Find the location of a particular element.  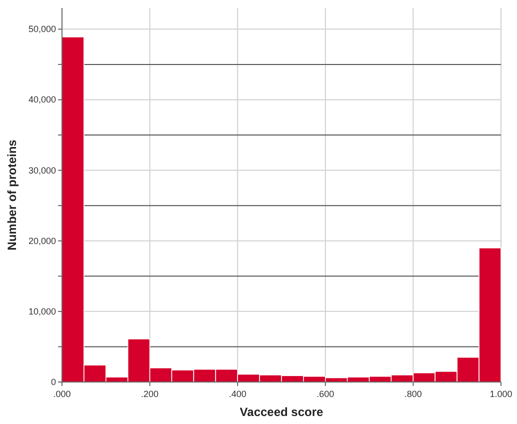

x-tick-label: .000 is located at coordinates (62, 394).